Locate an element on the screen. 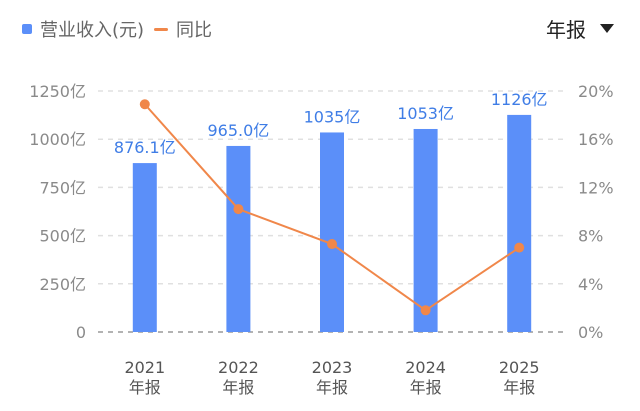  caret-down-icon is located at coordinates (607, 28).